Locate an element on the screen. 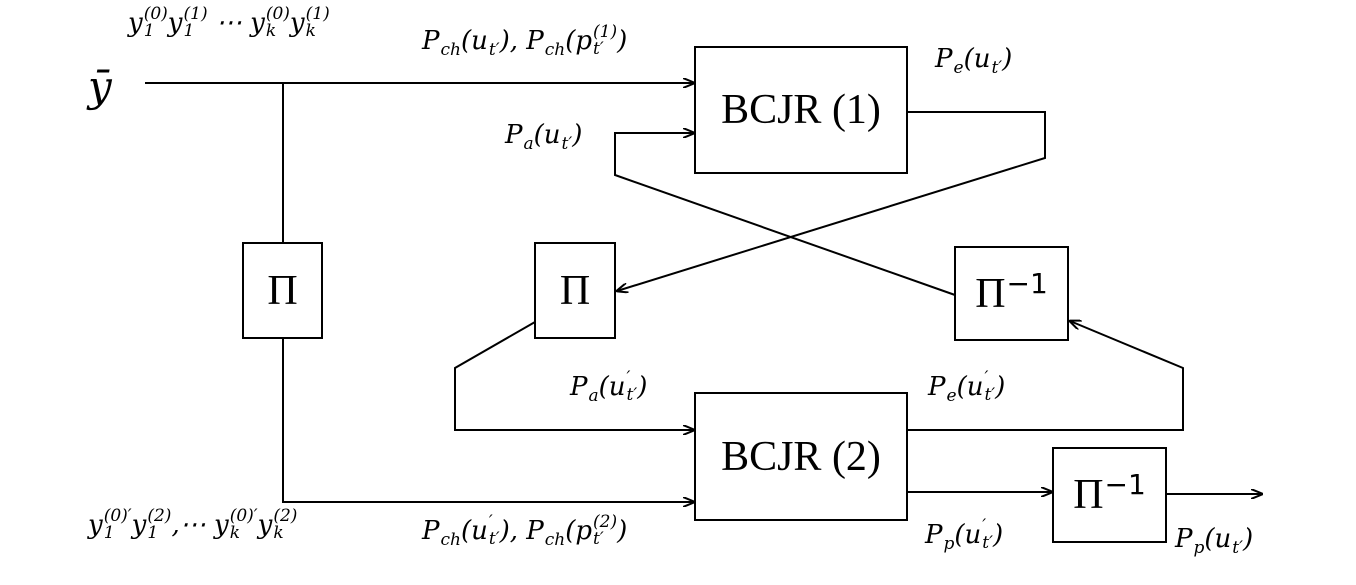 This screenshot has width=1356, height=585. subscript: a is located at coordinates (528, 144).